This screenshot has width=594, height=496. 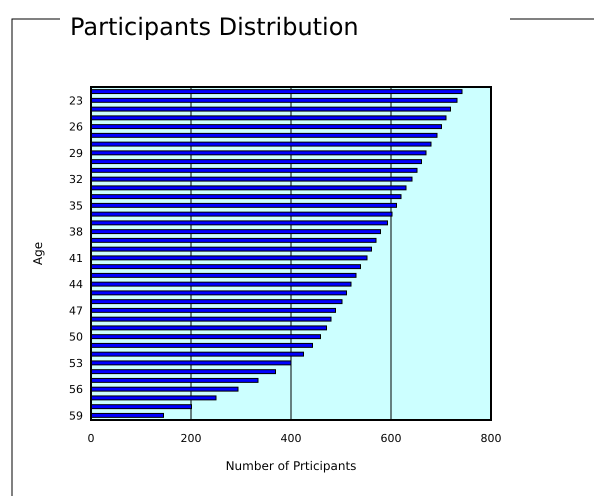 What do you see at coordinates (76, 415) in the screenshot?
I see `y-tick-label: 59` at bounding box center [76, 415].